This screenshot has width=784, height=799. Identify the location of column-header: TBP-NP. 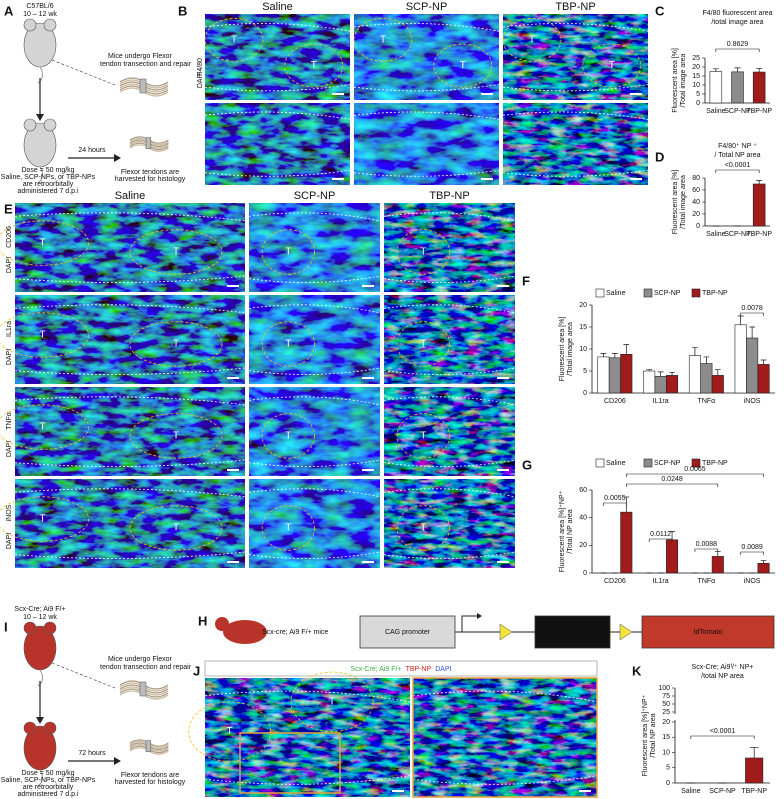
(575, 7).